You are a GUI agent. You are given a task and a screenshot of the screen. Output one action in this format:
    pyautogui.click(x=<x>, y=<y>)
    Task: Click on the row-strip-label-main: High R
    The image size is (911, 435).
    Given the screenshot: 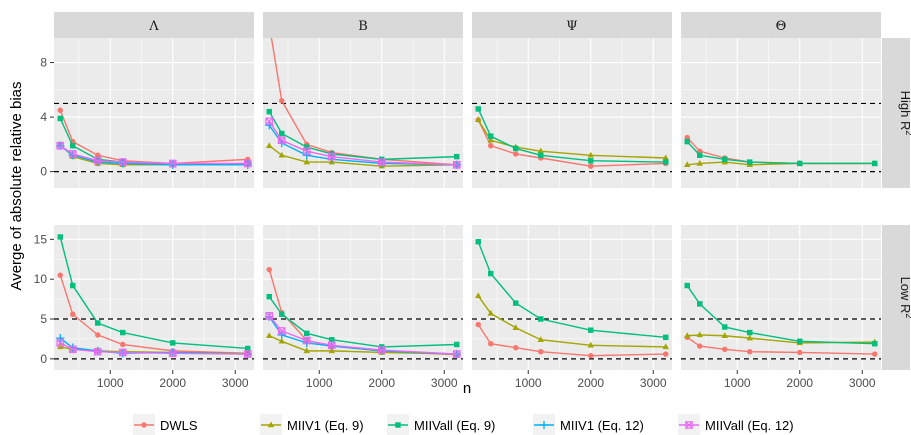 What is the action you would take?
    pyautogui.click(x=904, y=111)
    